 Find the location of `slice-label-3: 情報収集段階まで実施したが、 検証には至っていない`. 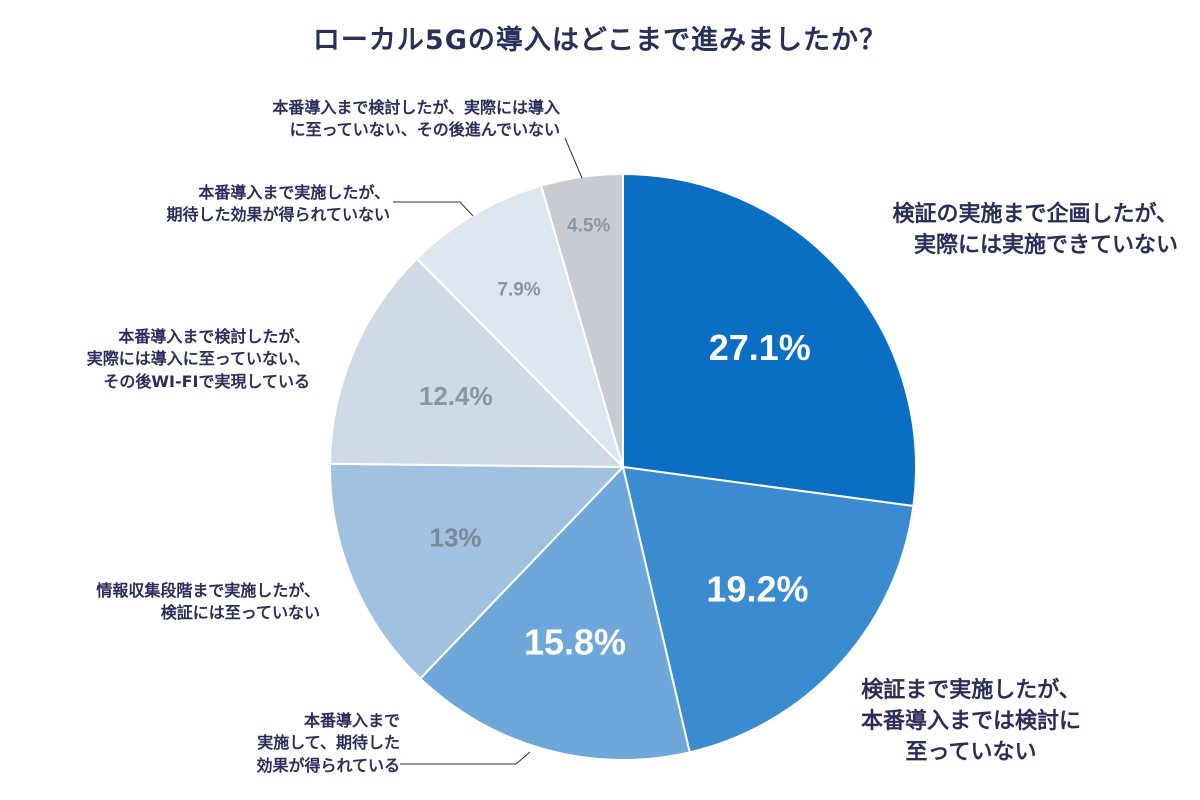

slice-label-3: 情報収集段階まで実施したが、 検証には至っていない is located at coordinates (208, 602).